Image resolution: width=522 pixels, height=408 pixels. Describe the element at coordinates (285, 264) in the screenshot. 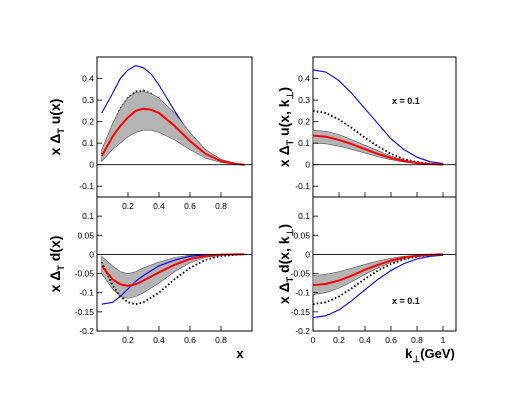

I see `y-axis-label: x ΔT d(x, k⊥)` at that location.